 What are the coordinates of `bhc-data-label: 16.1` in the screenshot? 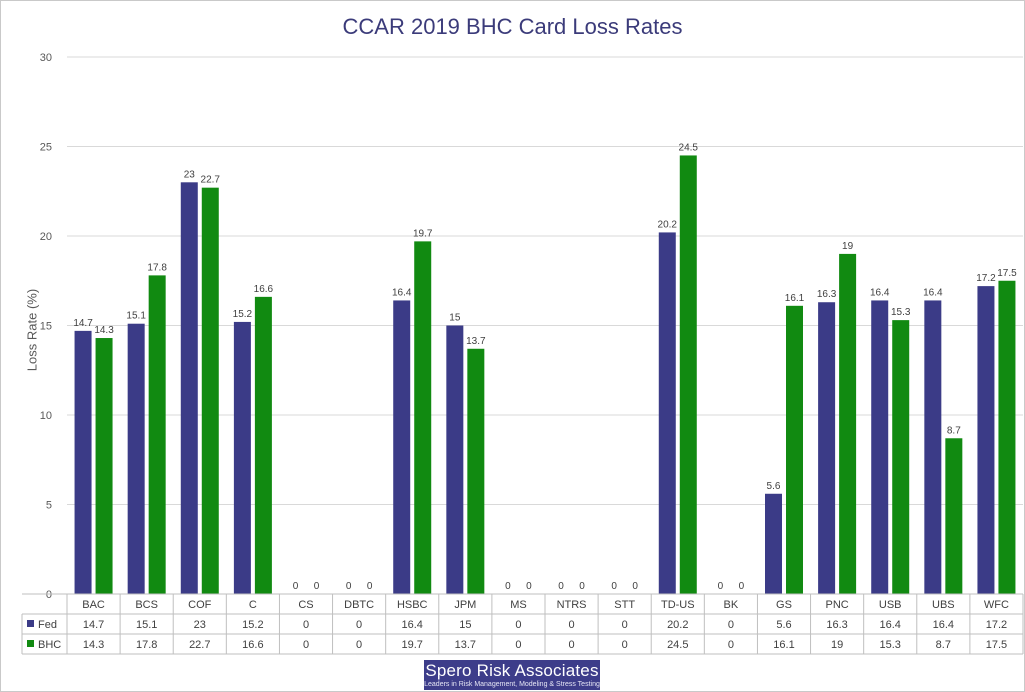 It's located at (795, 298).